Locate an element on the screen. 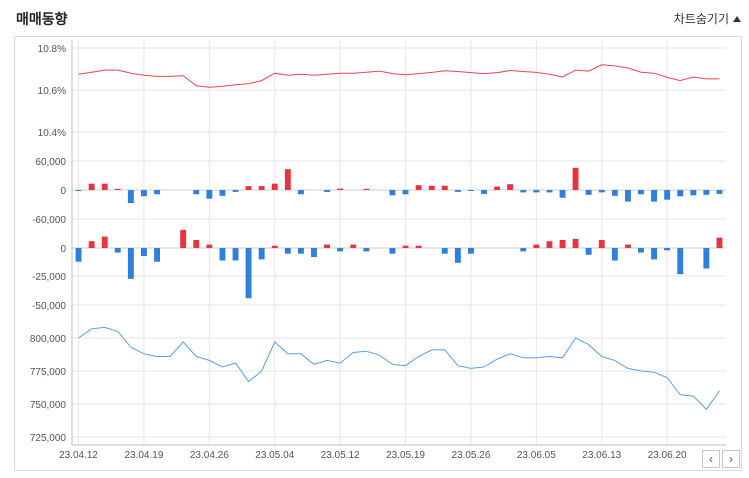  y-tick-label: 750,000 is located at coordinates (48, 405).